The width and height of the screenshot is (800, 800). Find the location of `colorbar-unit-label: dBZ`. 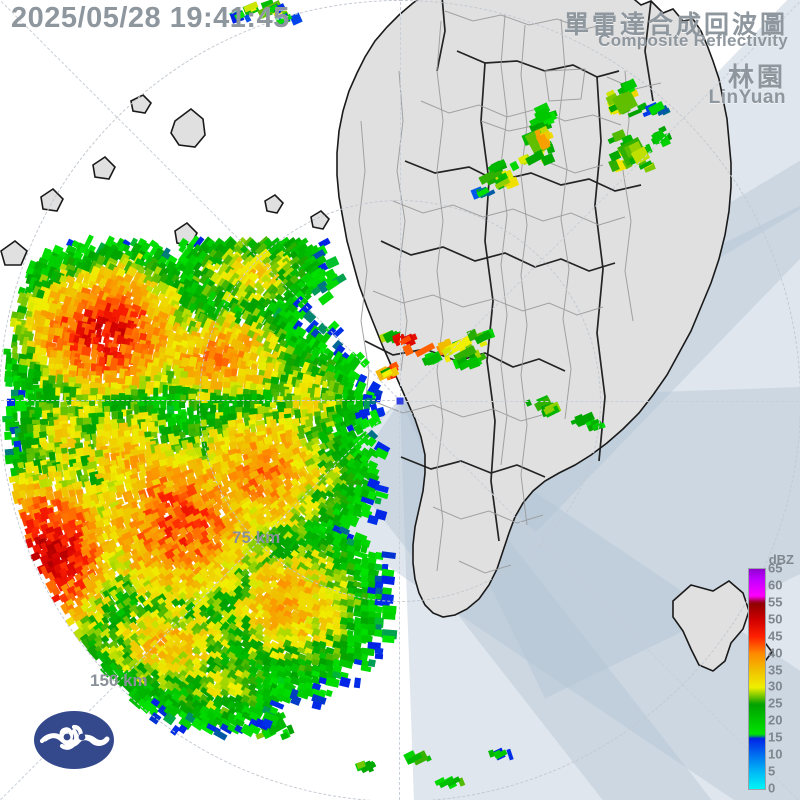

colorbar-unit-label: dBZ is located at coordinates (781, 559).